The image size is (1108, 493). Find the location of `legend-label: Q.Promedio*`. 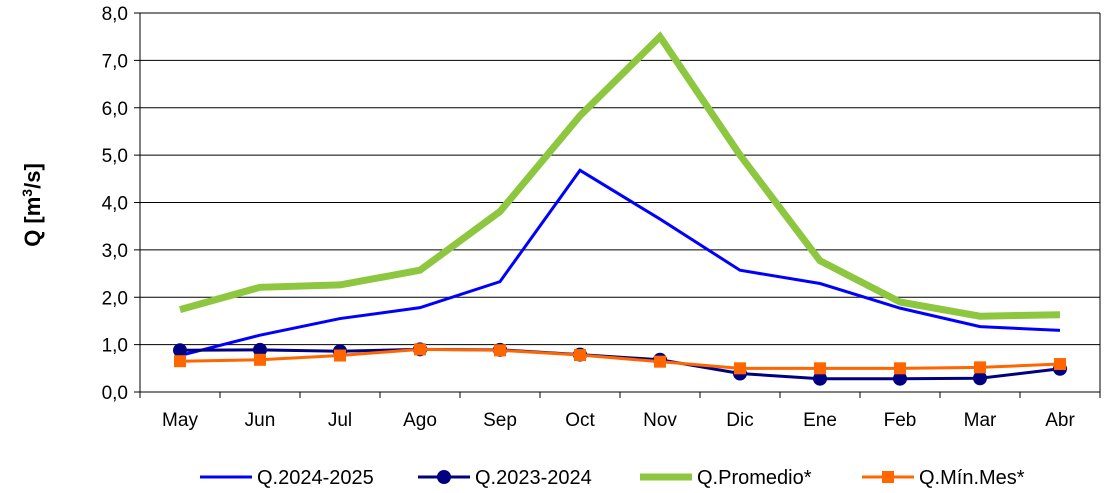

legend-label: Q.Promedio* is located at coordinates (754, 478).